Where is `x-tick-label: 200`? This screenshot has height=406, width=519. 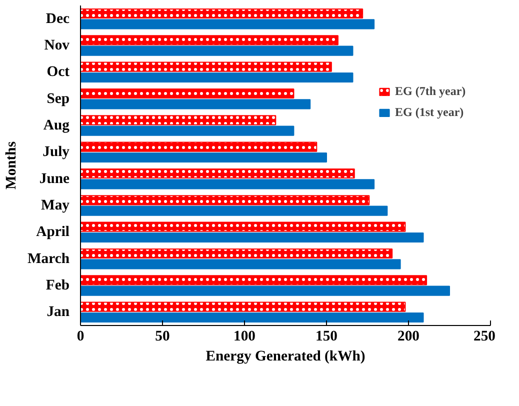 x-tick-label: 200 is located at coordinates (409, 336).